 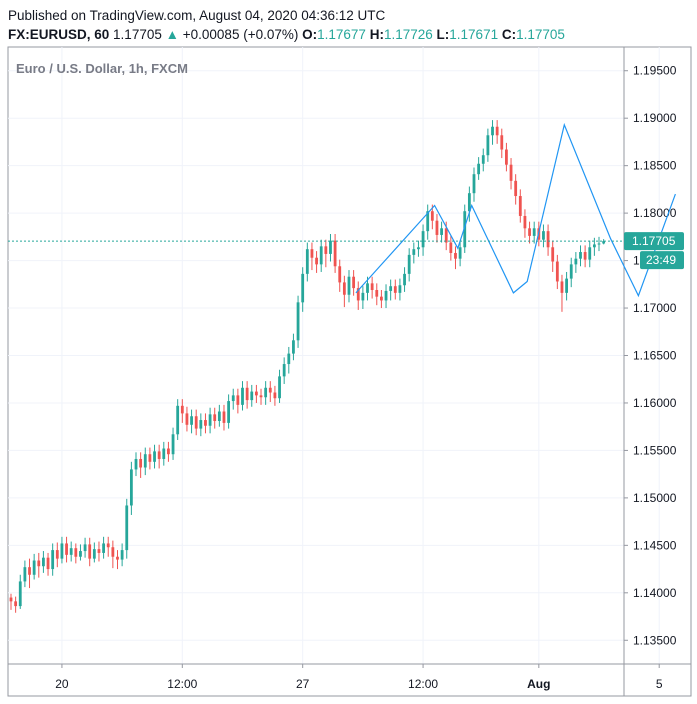 What do you see at coordinates (655, 640) in the screenshot?
I see `price-tick-label: 1.13500` at bounding box center [655, 640].